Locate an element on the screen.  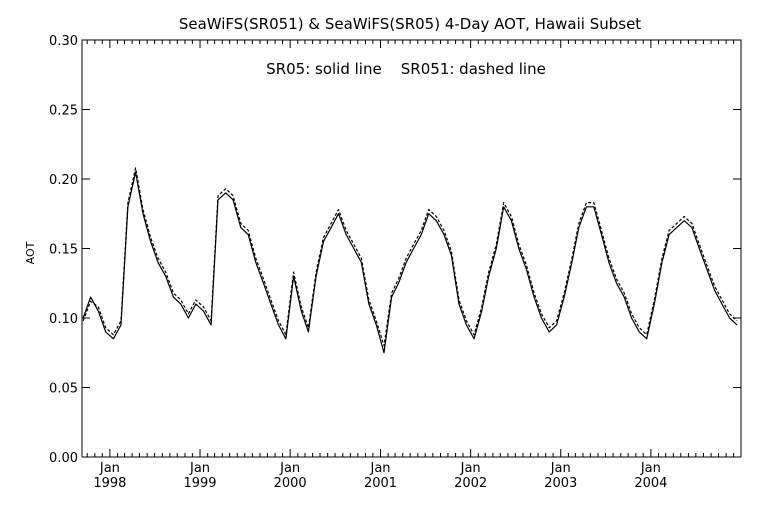
x-tick-year-label: 2002 is located at coordinates (470, 483).